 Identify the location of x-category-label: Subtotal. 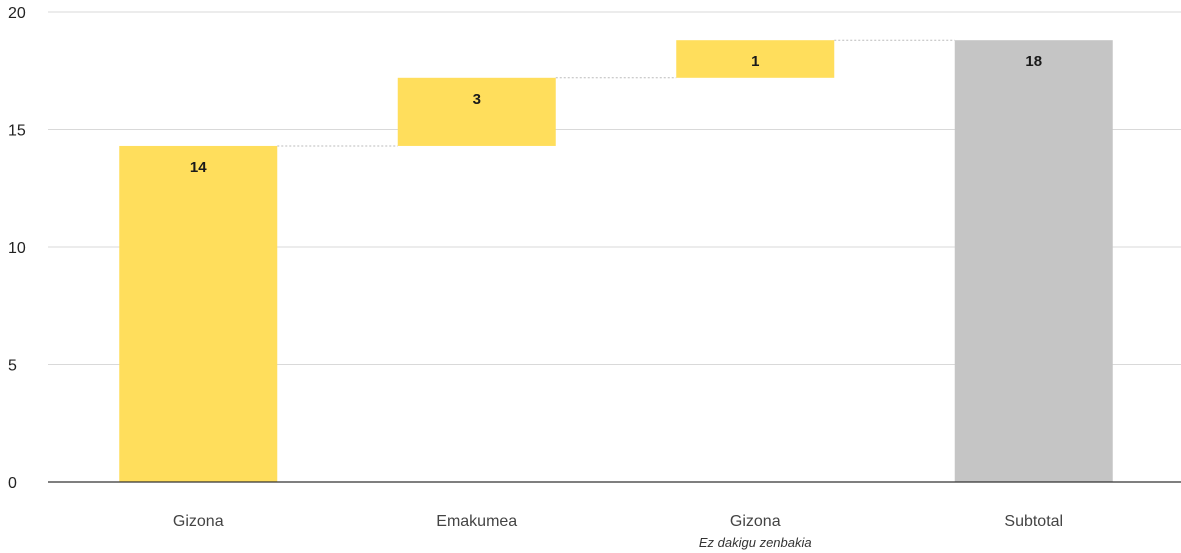
(1033, 521).